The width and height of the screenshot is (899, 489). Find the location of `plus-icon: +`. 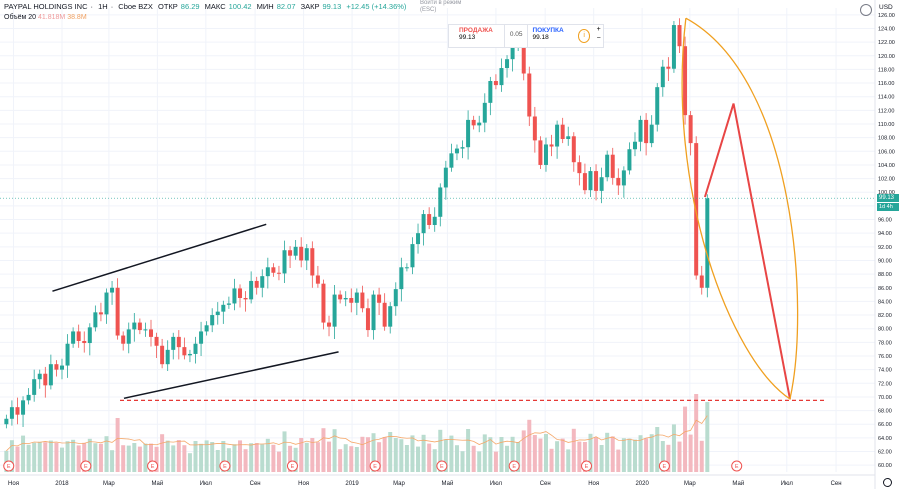

plus-icon: + is located at coordinates (598, 29).